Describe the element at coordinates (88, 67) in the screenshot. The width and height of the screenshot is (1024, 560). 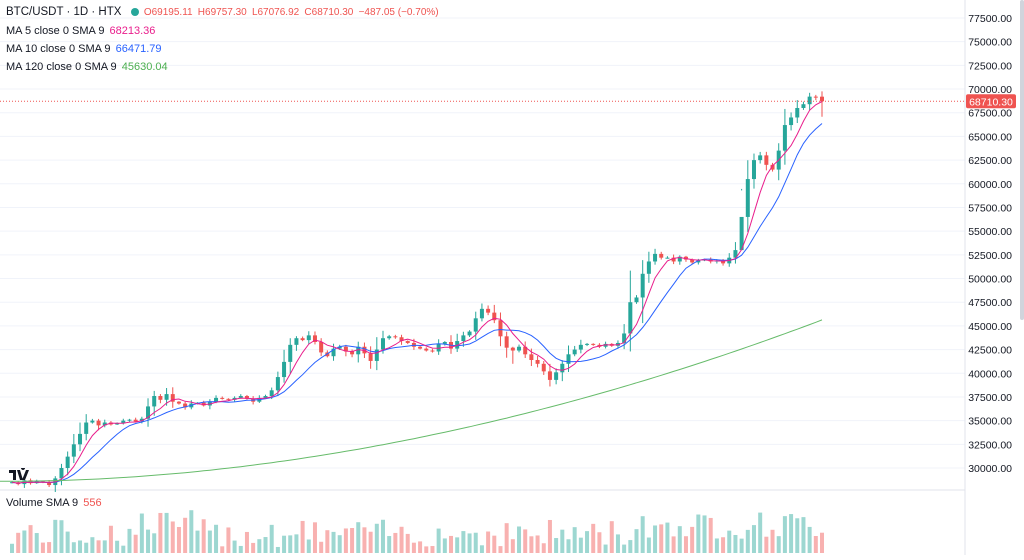
I see `ma120-legend: MA 120 close 0 SMA 9 45630.04` at that location.